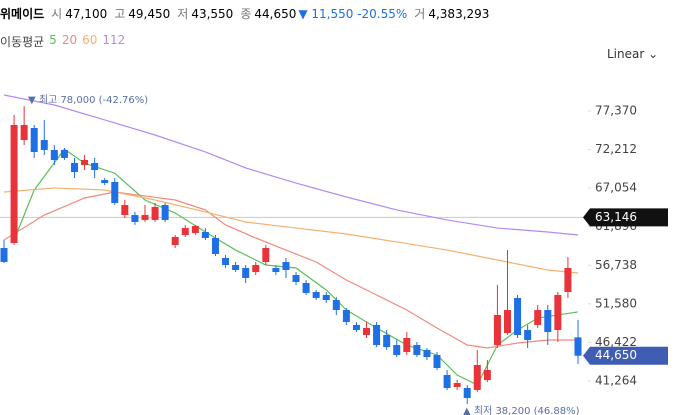 The image size is (683, 415). What do you see at coordinates (616, 149) in the screenshot?
I see `y-tick-label: 72,212` at bounding box center [616, 149].